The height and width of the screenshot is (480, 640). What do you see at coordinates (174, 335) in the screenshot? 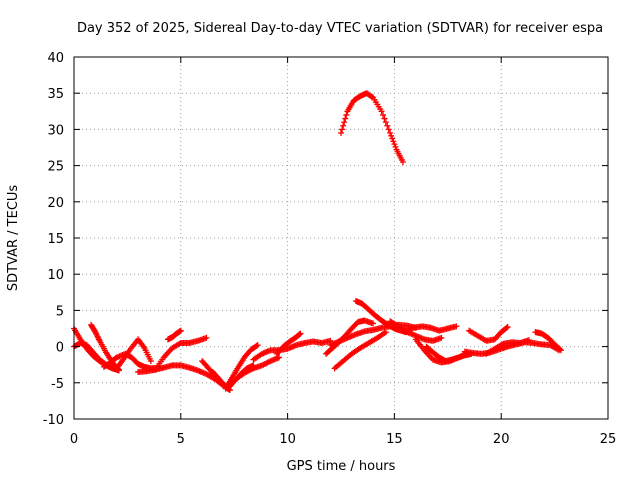
I see `series-arc-h` at bounding box center [174, 335].